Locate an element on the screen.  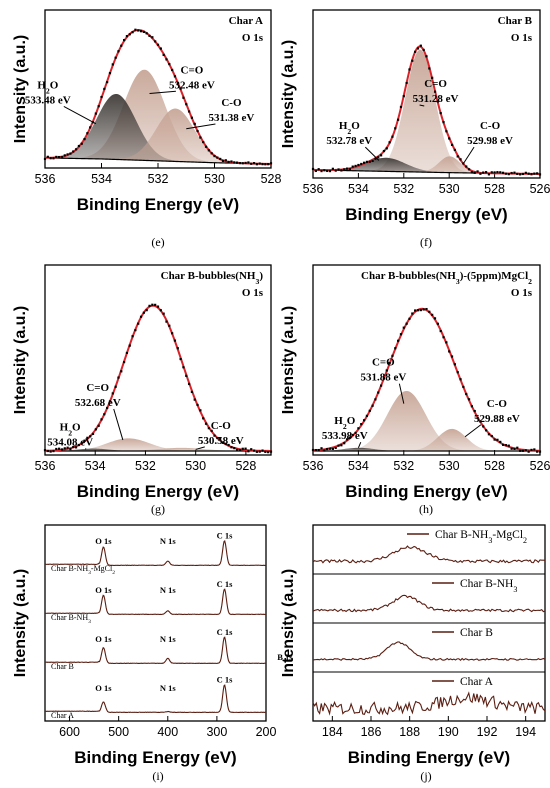
peak-label: 531.38 eV is located at coordinates (232, 118).